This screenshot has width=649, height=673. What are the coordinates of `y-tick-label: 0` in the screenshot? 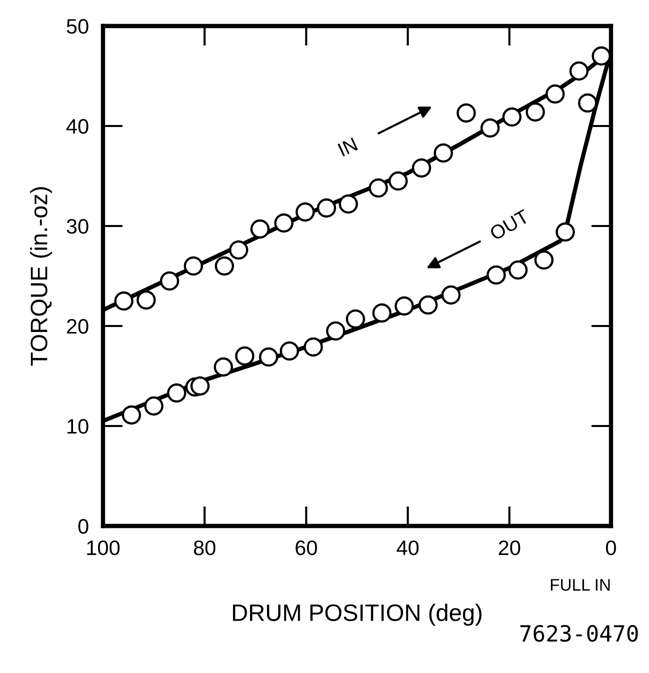 It's located at (83, 526).